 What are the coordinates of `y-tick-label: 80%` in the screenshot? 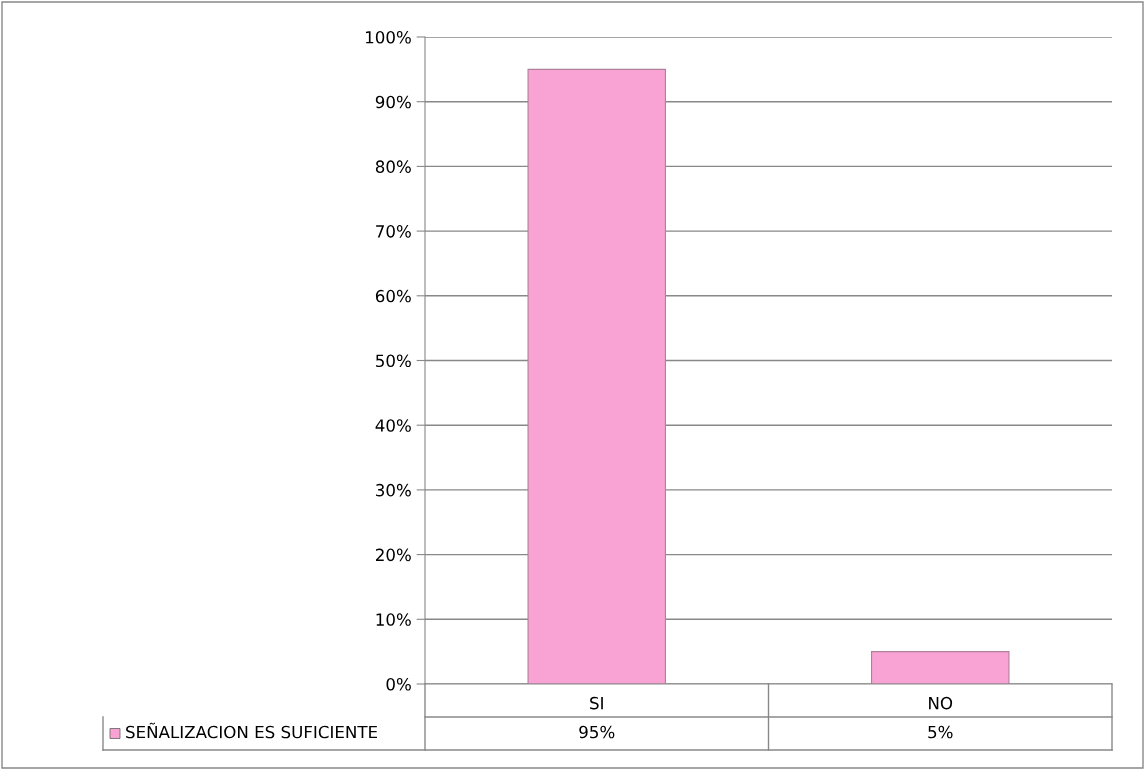 It's located at (393, 166).